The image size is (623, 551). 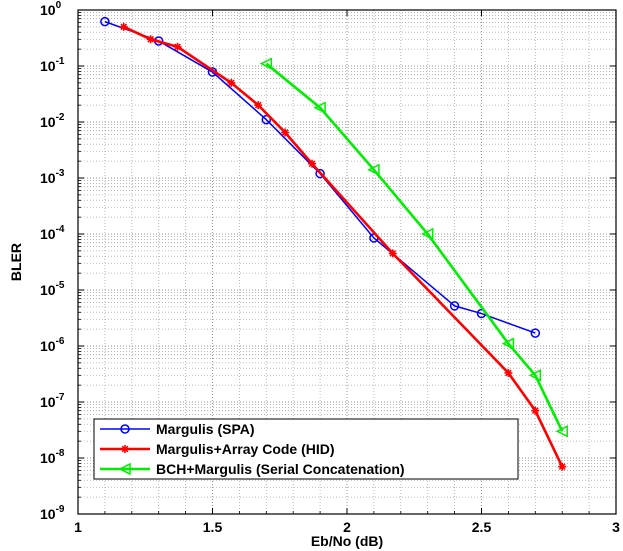 What do you see at coordinates (205, 429) in the screenshot?
I see `legend-label: Margulis (SPA)` at bounding box center [205, 429].